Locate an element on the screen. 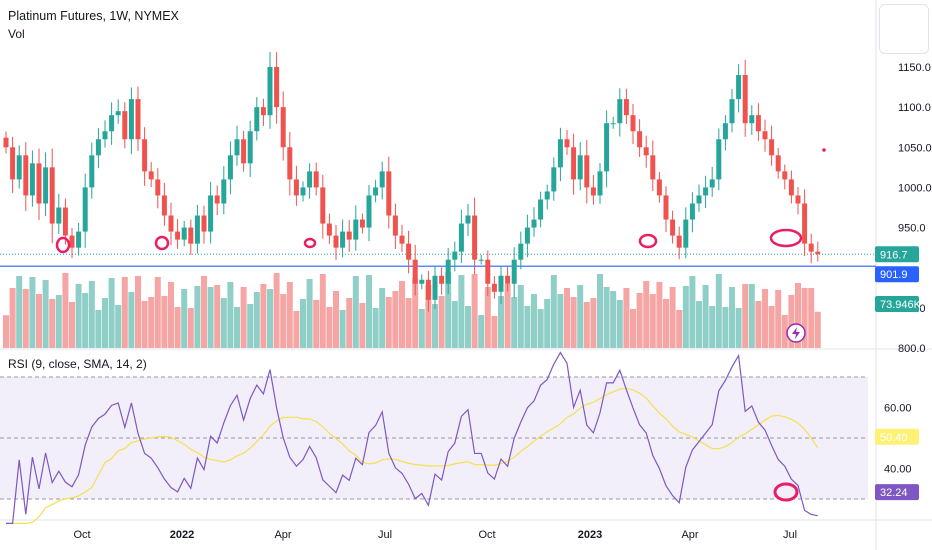 The image size is (932, 550). time-tick-label: Apr is located at coordinates (282, 535).